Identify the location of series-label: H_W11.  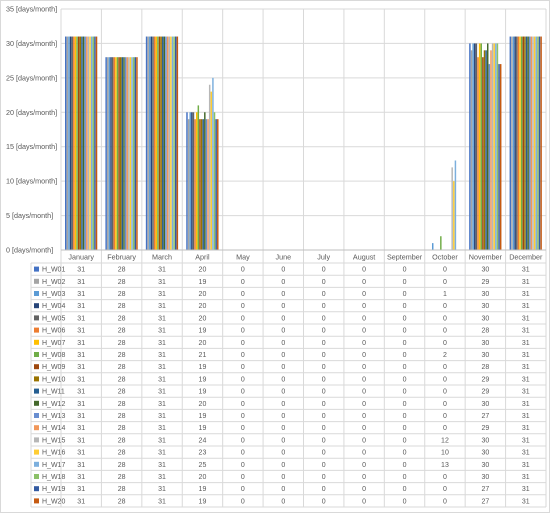
(53, 392).